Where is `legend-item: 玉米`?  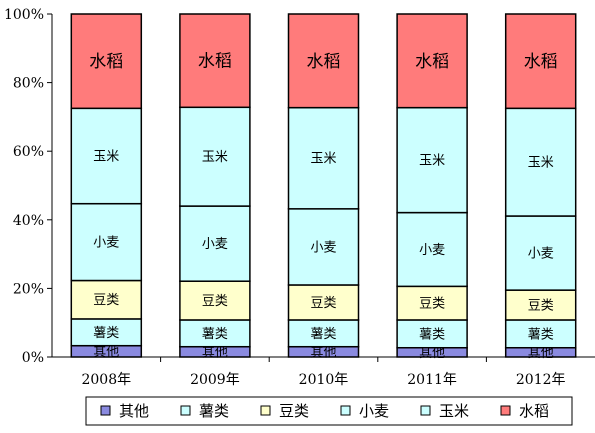
legend-item: 玉米 is located at coordinates (444, 411).